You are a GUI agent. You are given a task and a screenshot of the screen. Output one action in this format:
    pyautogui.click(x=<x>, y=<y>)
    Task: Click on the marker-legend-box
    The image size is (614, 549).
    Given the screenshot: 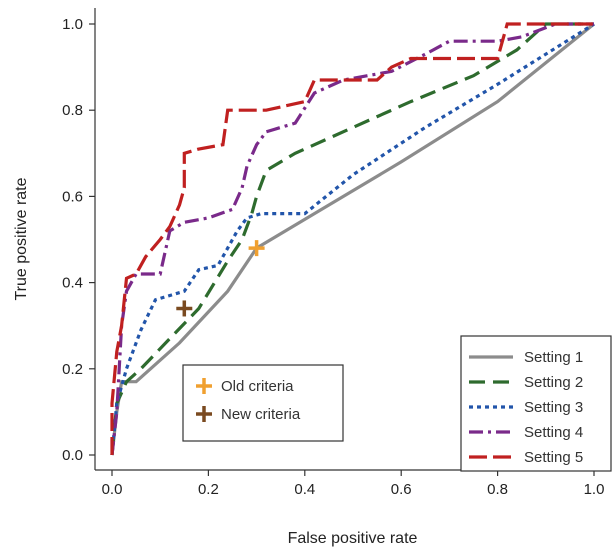 What is the action you would take?
    pyautogui.click(x=263, y=403)
    